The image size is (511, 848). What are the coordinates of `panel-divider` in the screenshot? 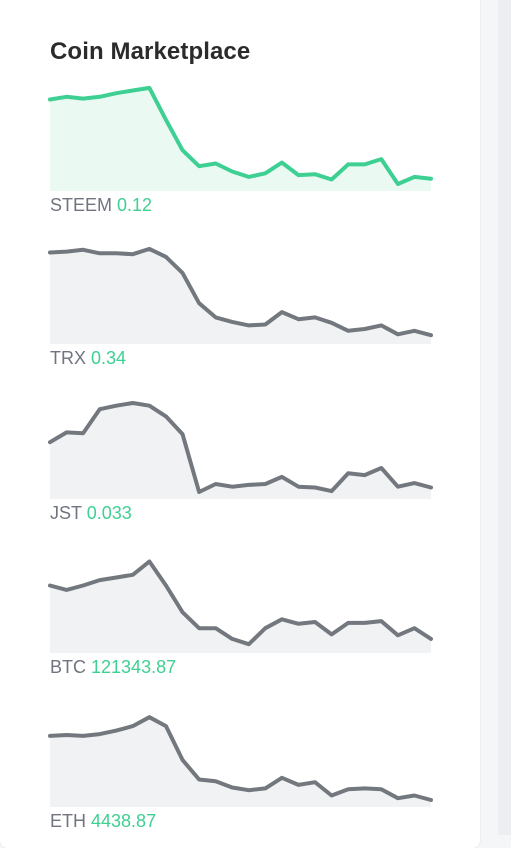 It's located at (504, 417).